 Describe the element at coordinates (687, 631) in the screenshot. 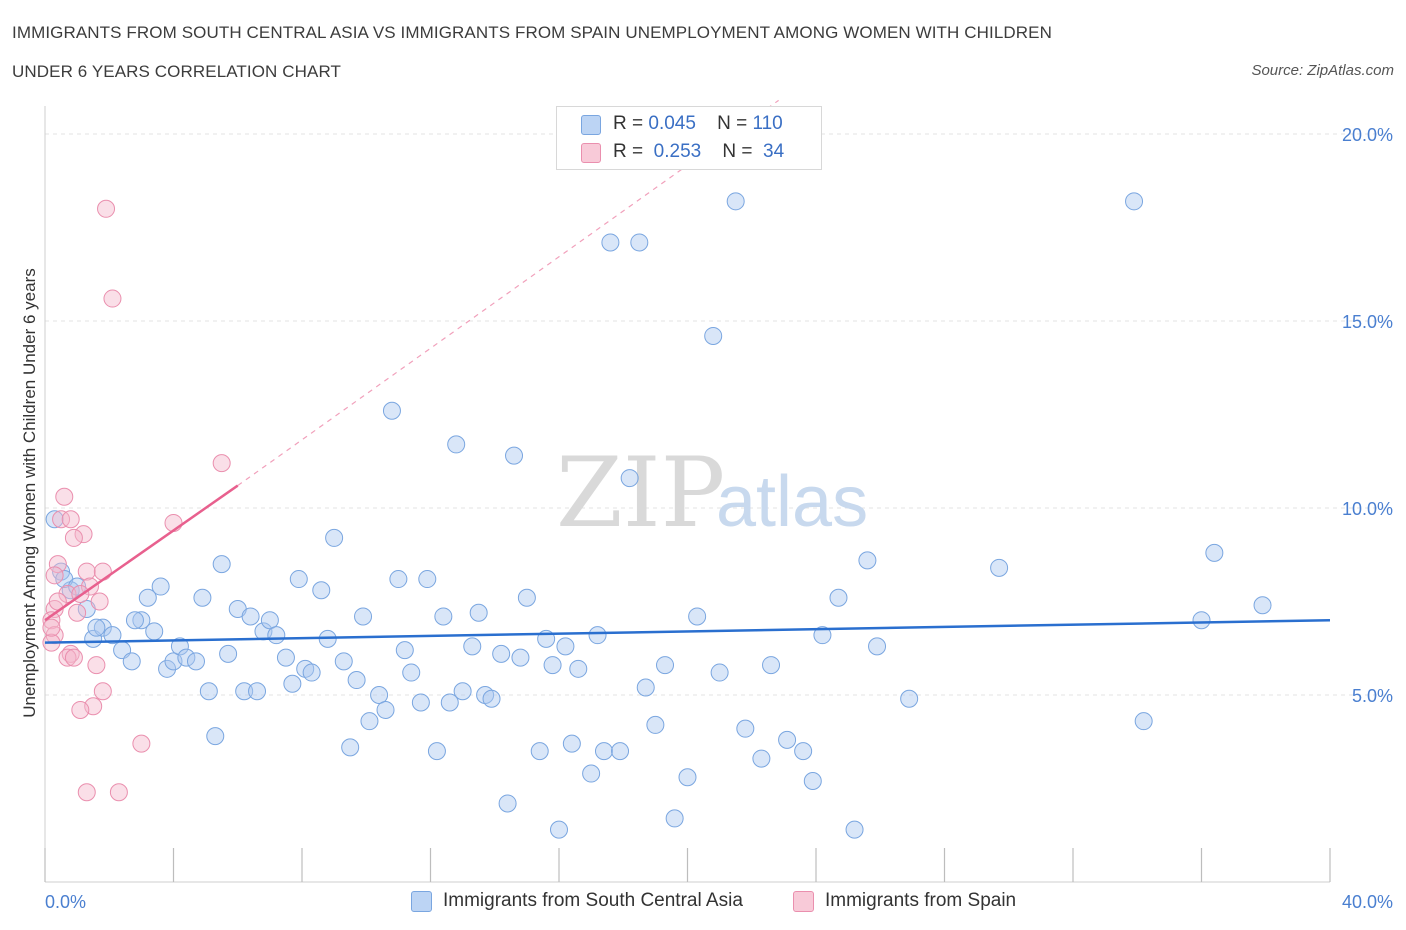

I see `trend-line-south-central-asia` at that location.